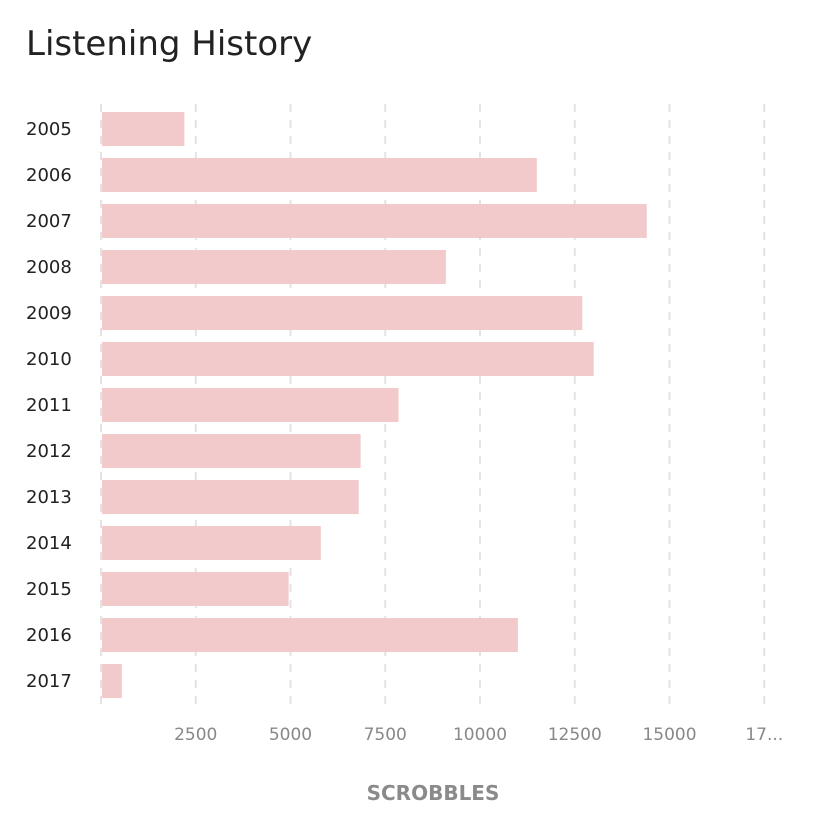 The height and width of the screenshot is (830, 840). I want to click on x-axis-title: SCROBBLES, so click(433, 793).